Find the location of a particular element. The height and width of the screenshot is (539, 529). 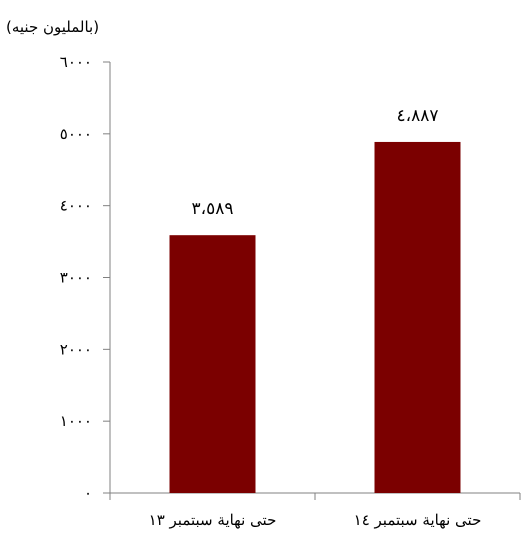

unit-label: (بالمليون جنيه) is located at coordinates (53, 27).